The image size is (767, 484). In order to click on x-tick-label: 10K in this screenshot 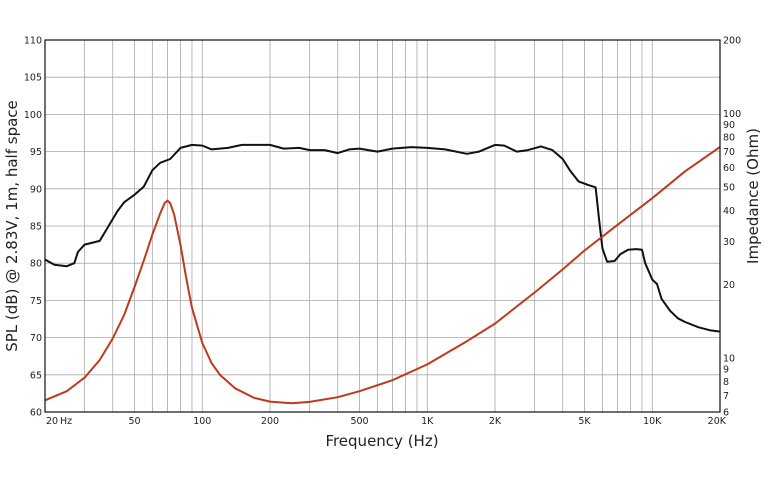, I will do `click(652, 421)`.